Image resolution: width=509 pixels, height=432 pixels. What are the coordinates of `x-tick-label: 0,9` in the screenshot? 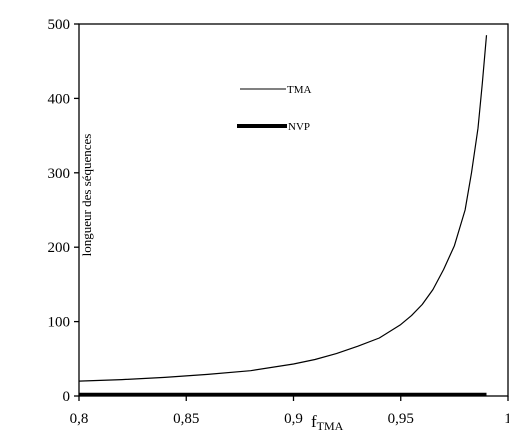 It's located at (293, 419).